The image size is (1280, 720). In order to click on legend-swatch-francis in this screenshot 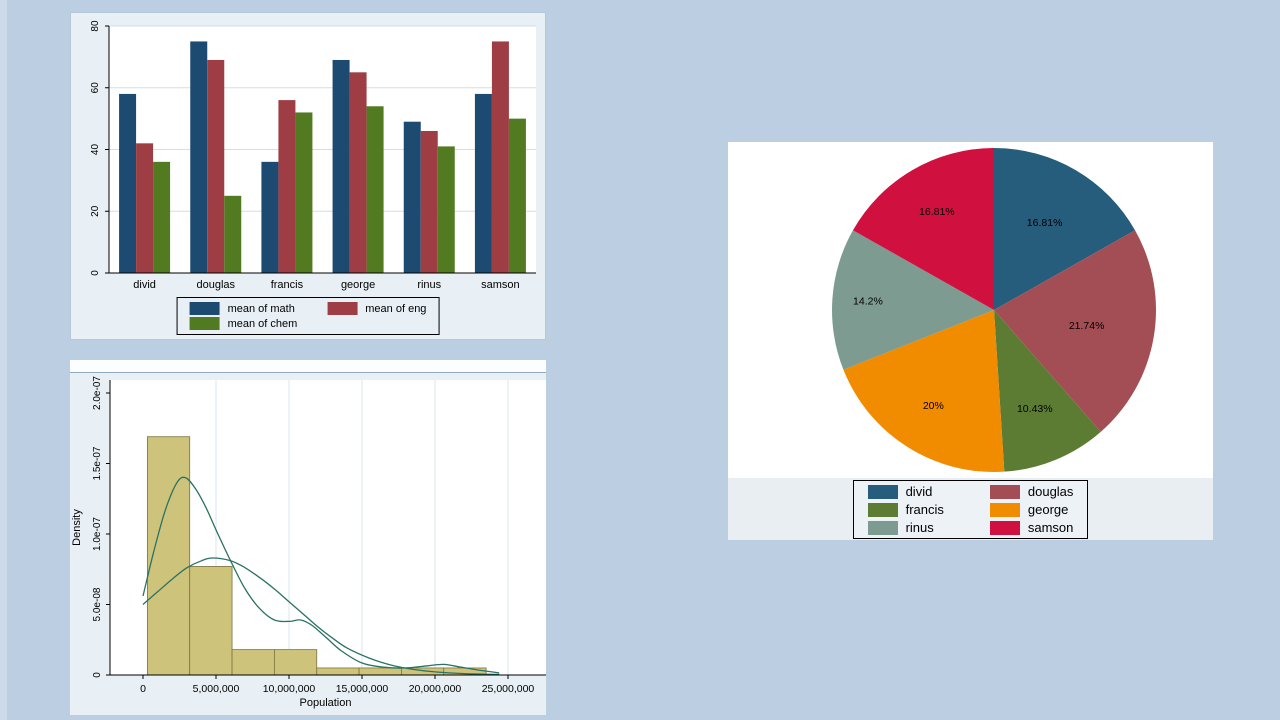, I will do `click(882, 509)`.